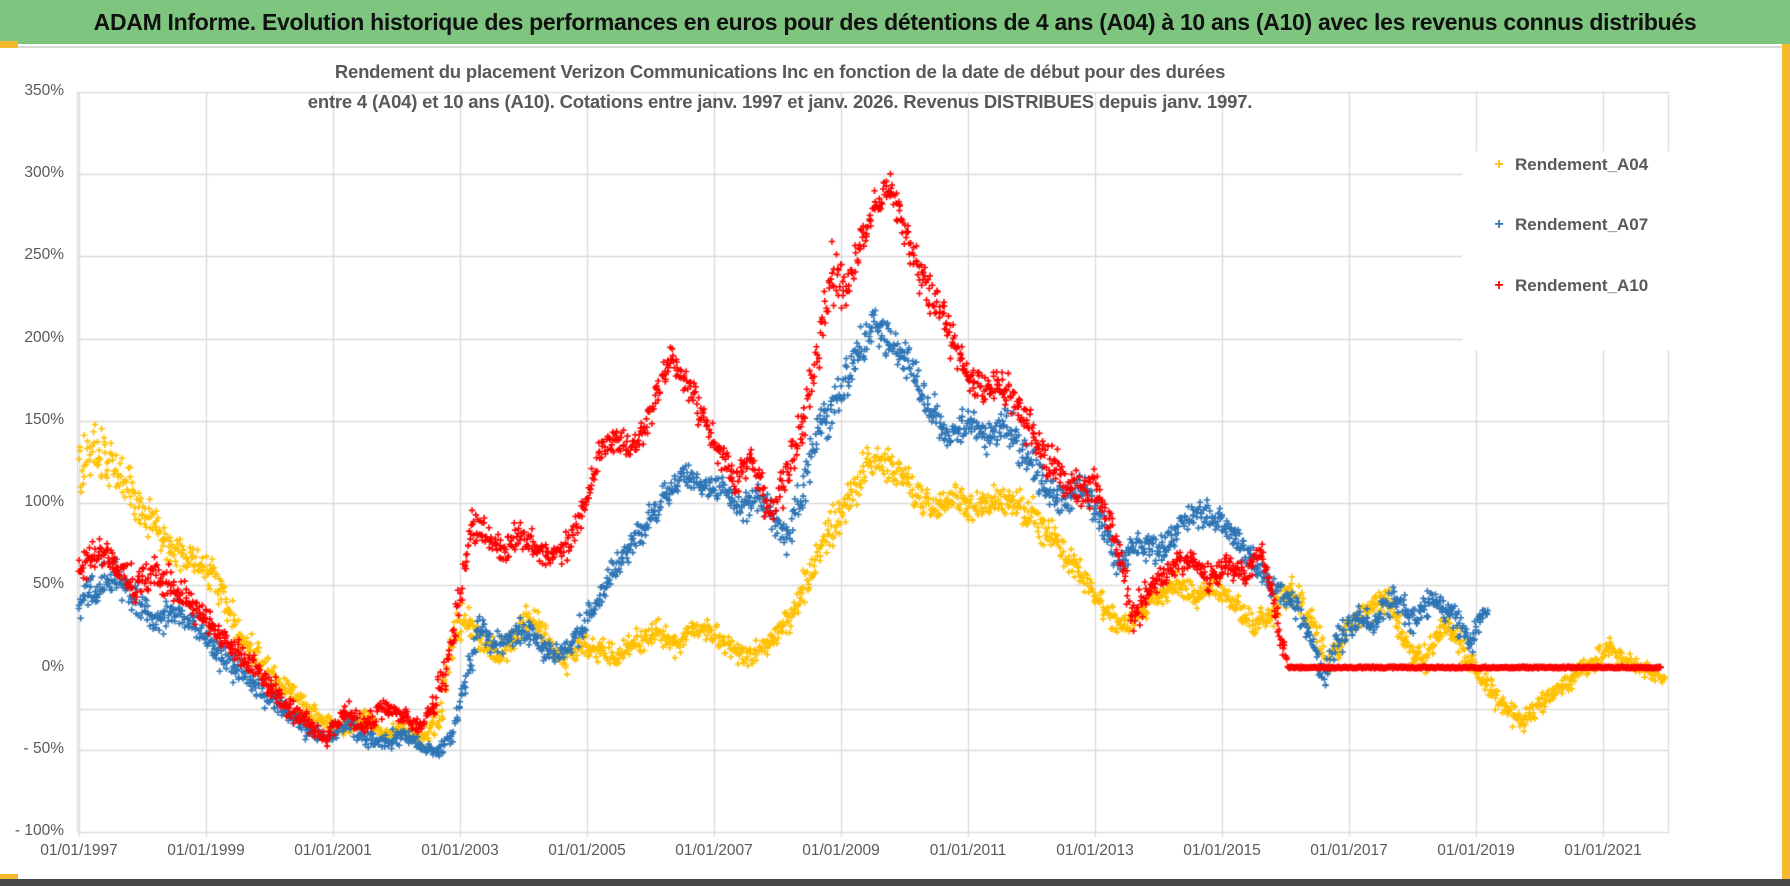 Image resolution: width=1790 pixels, height=886 pixels. What do you see at coordinates (1582, 285) in the screenshot?
I see `legend-label: Rendement_A10` at bounding box center [1582, 285].